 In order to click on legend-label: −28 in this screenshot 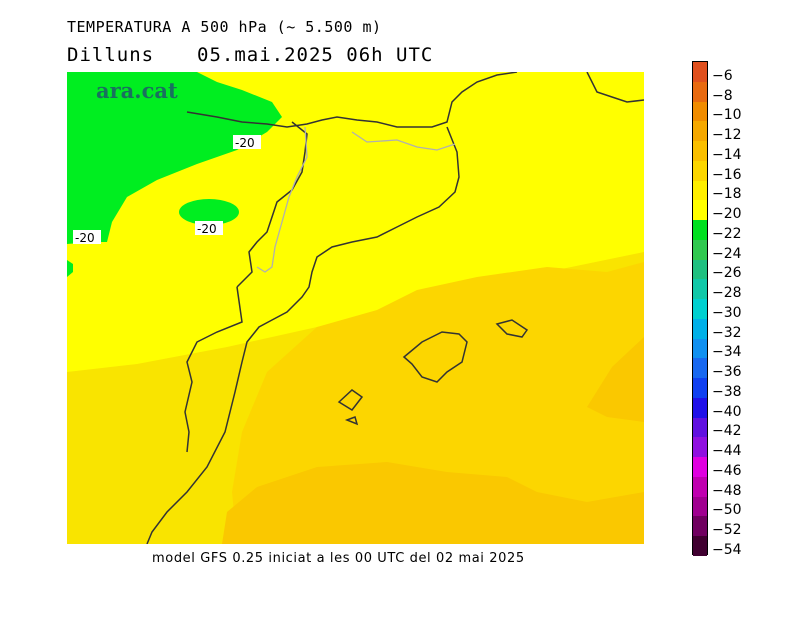, I will do `click(727, 293)`.